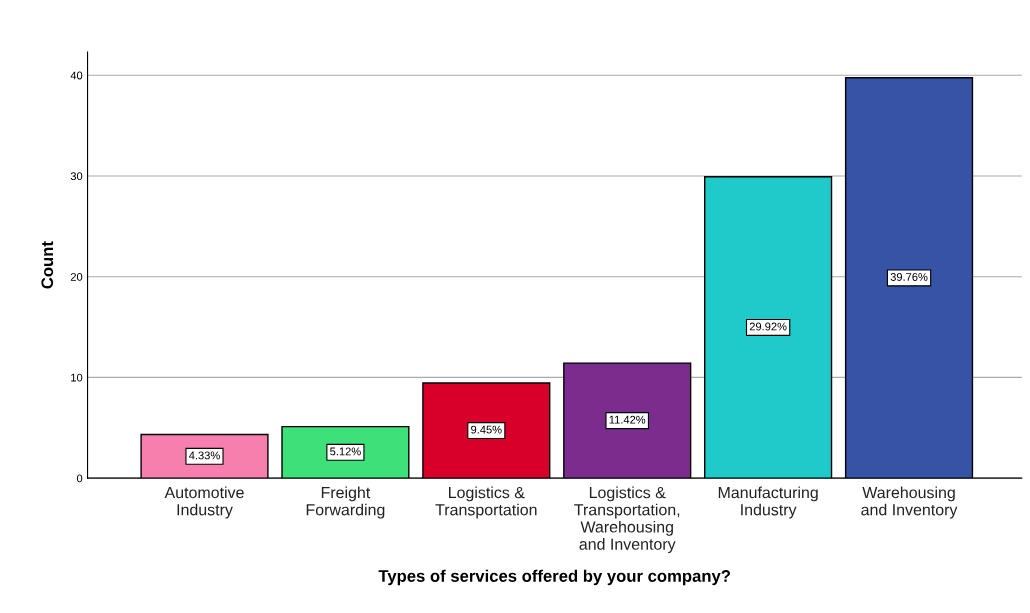  I want to click on data-label: 29.92%, so click(768, 326).